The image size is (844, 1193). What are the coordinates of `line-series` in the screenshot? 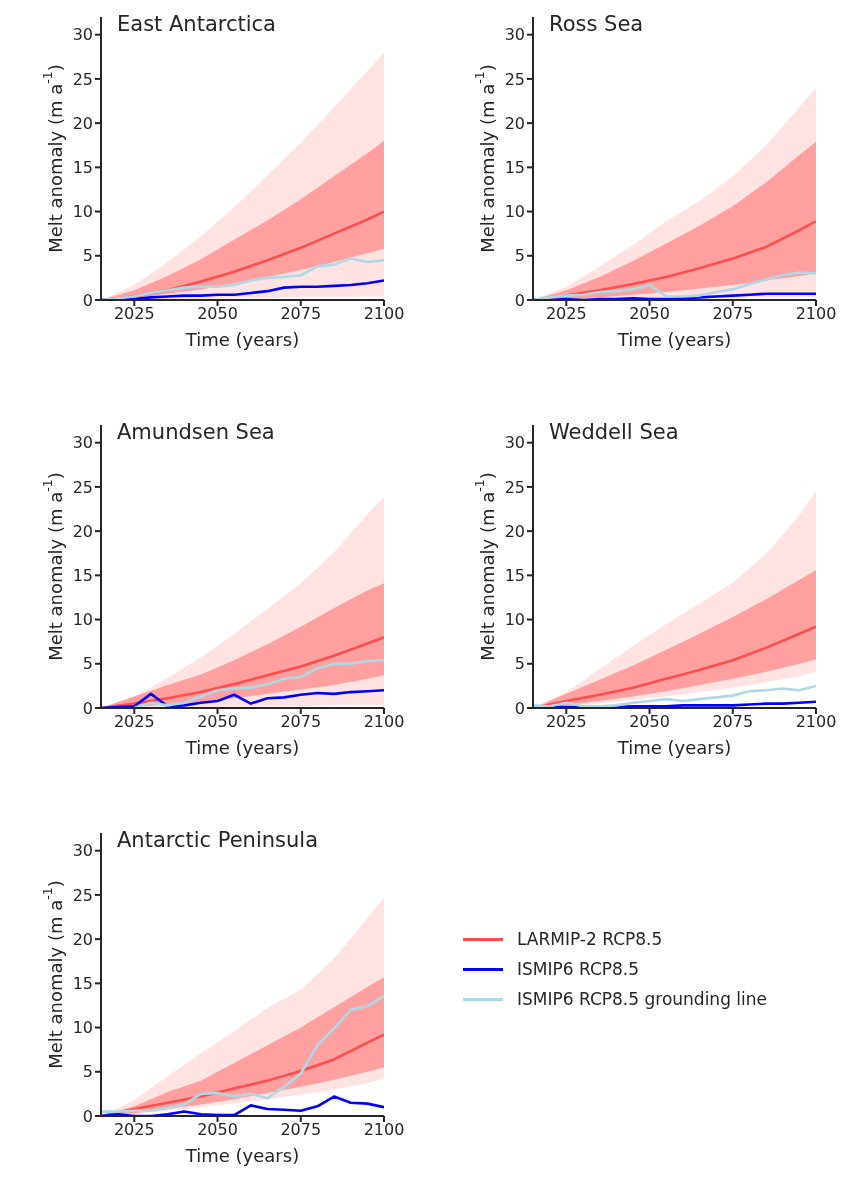 It's located at (258, 683).